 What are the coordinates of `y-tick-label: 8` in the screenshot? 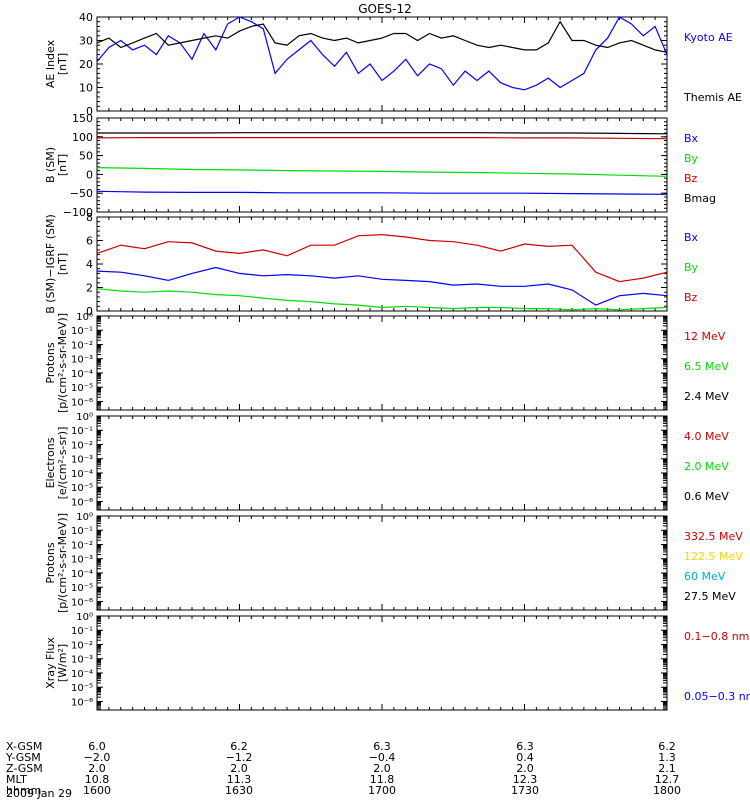 It's located at (89, 217).